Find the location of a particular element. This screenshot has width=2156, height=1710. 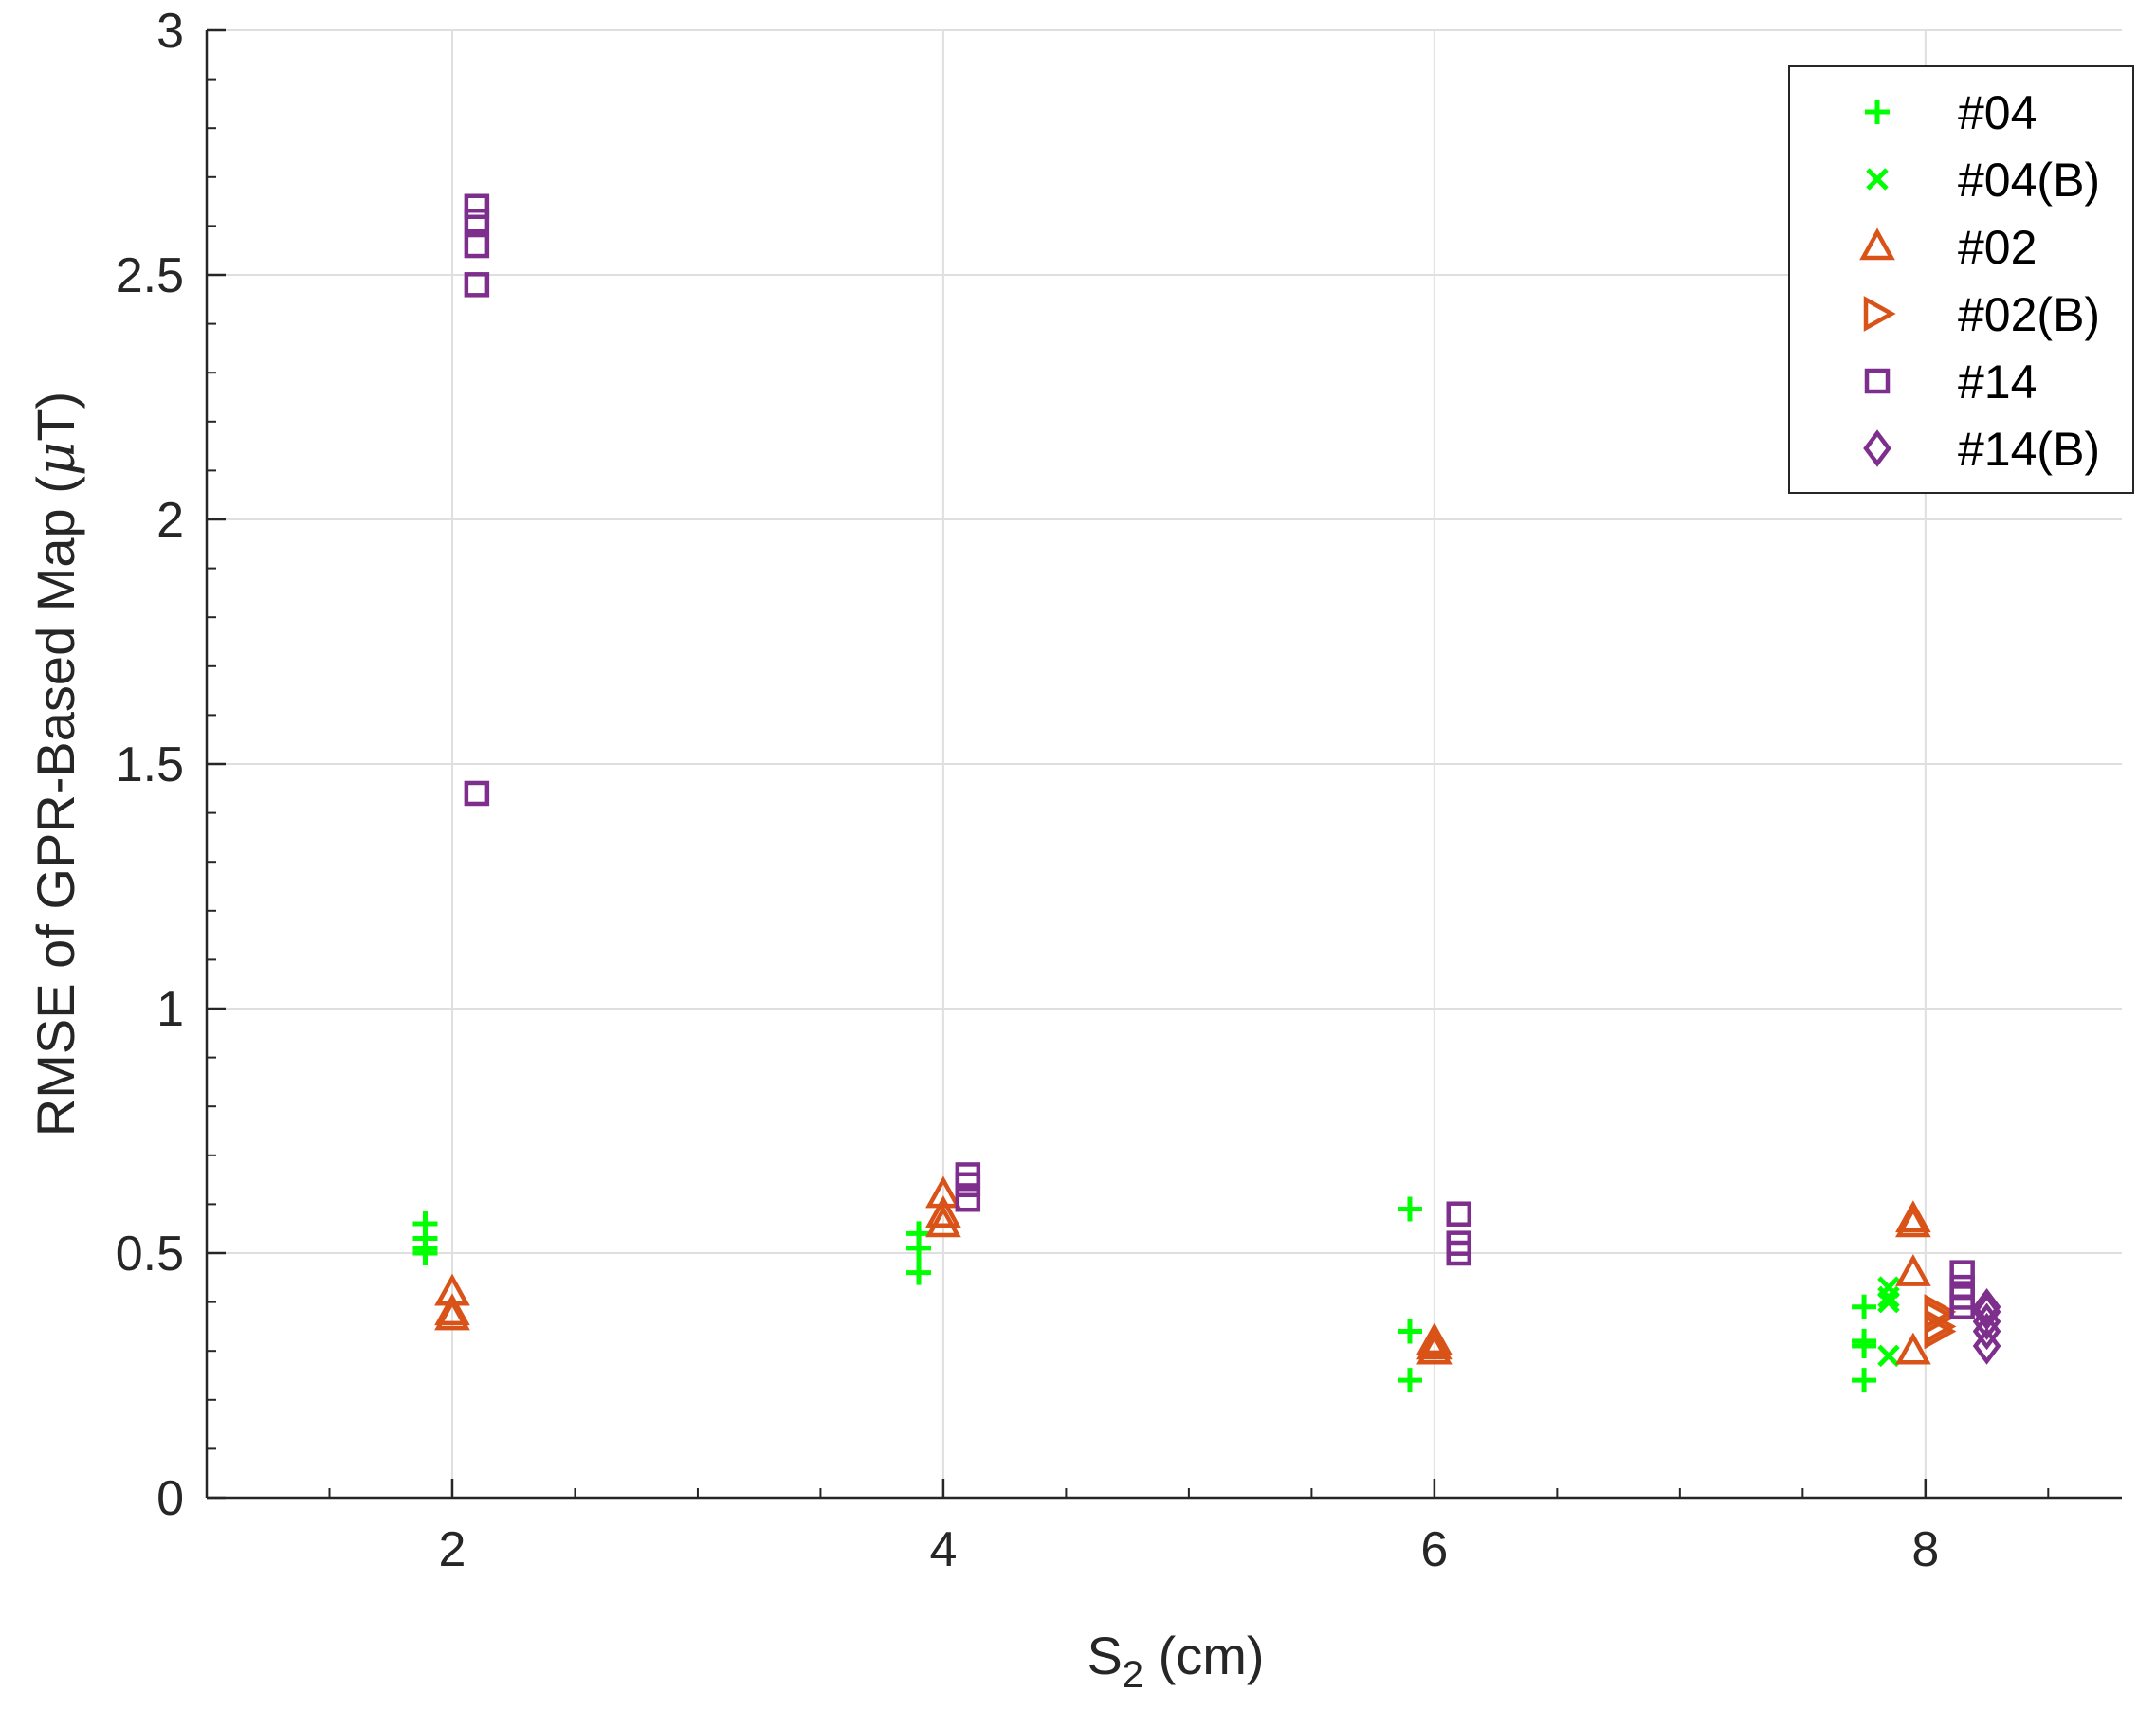

x-axis-title-main: S is located at coordinates (1104, 1656).